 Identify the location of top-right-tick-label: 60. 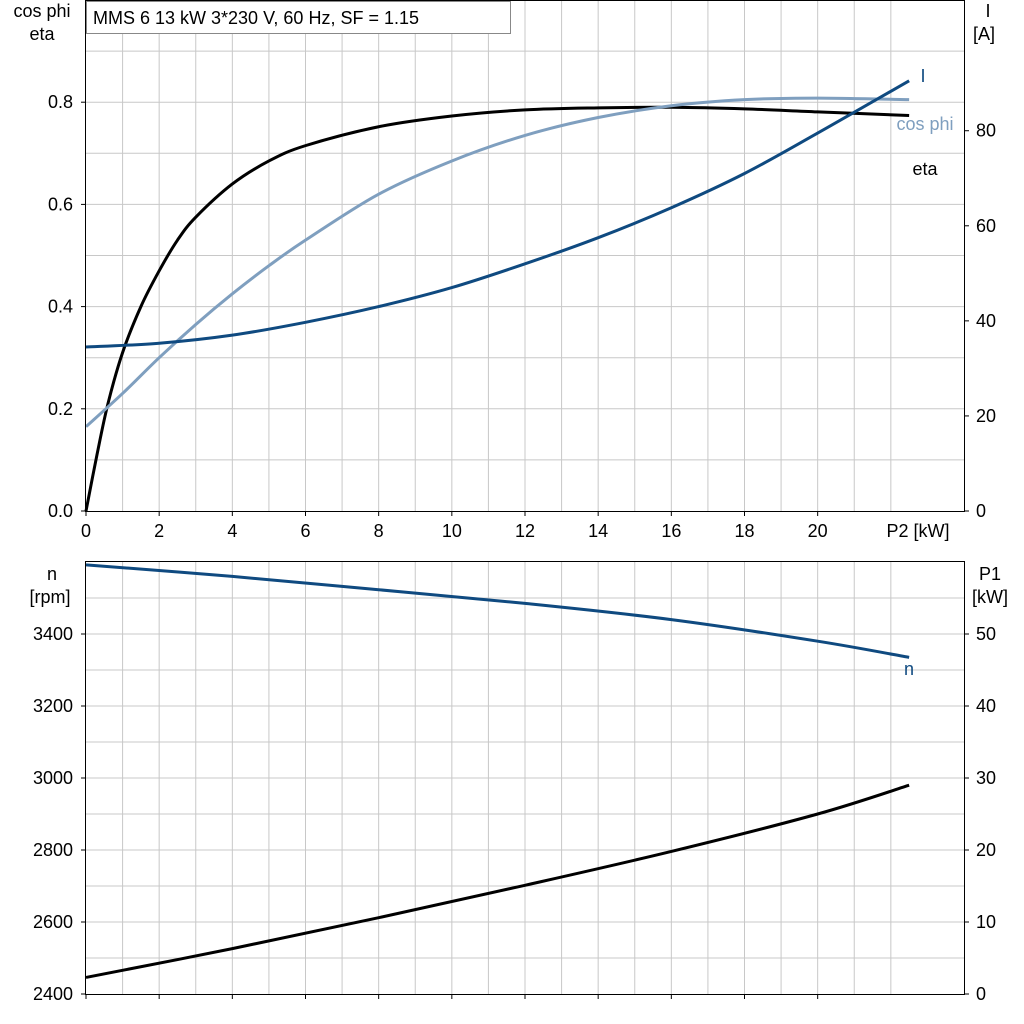
(986, 226).